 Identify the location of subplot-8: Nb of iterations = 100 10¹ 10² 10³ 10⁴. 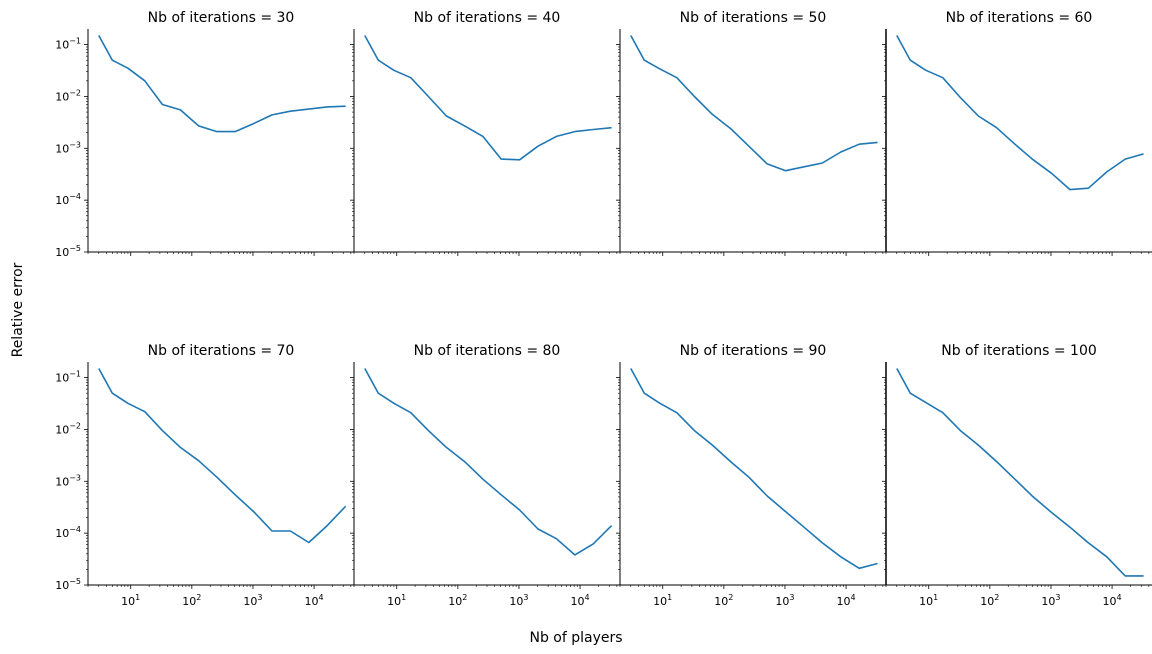
(1017, 475).